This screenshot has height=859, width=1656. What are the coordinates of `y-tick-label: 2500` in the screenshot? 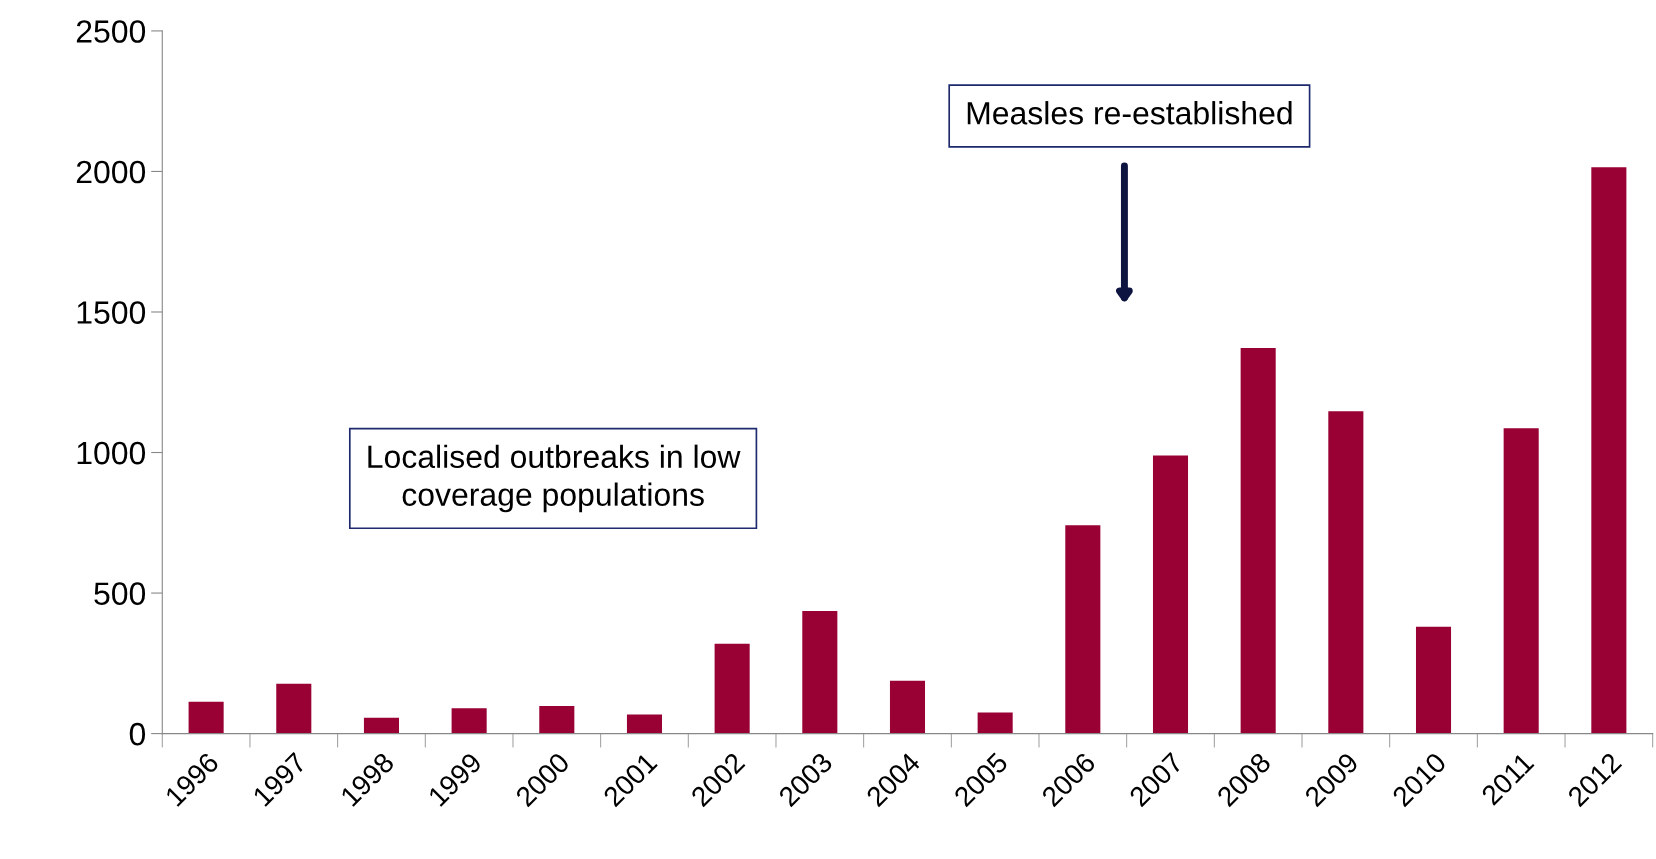 It's located at (111, 31).